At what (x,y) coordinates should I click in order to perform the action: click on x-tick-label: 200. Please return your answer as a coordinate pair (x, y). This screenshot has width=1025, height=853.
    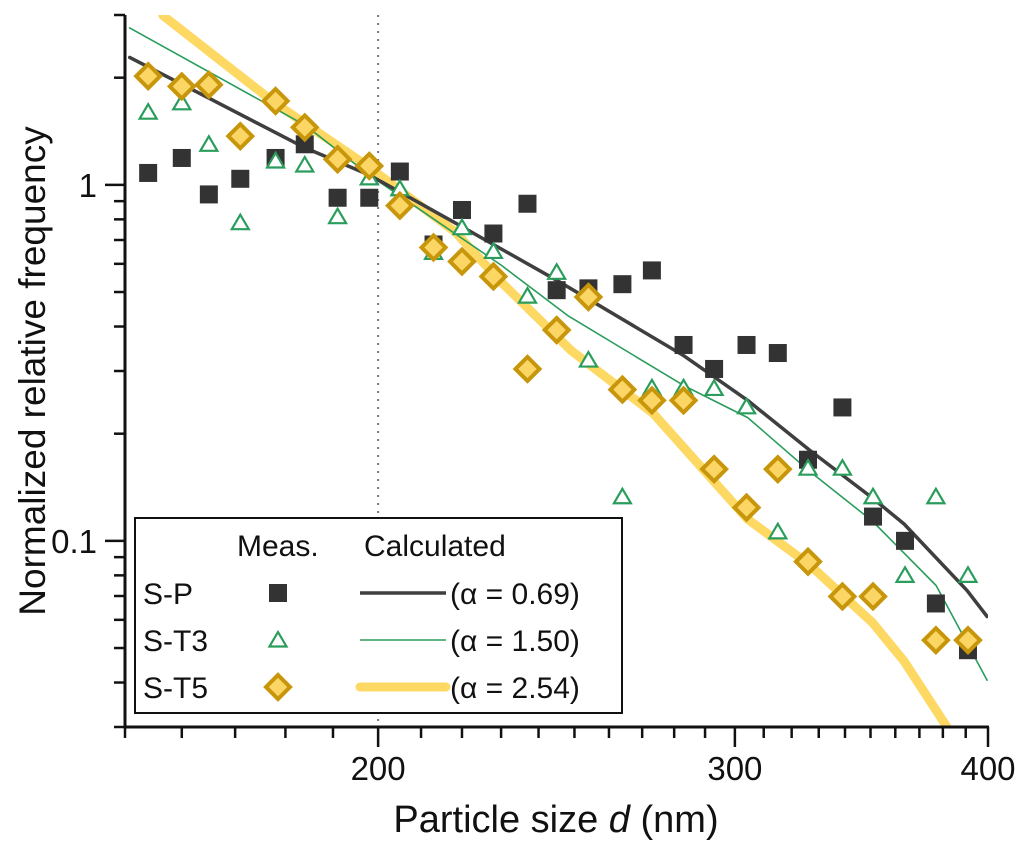
    Looking at the image, I should click on (378, 768).